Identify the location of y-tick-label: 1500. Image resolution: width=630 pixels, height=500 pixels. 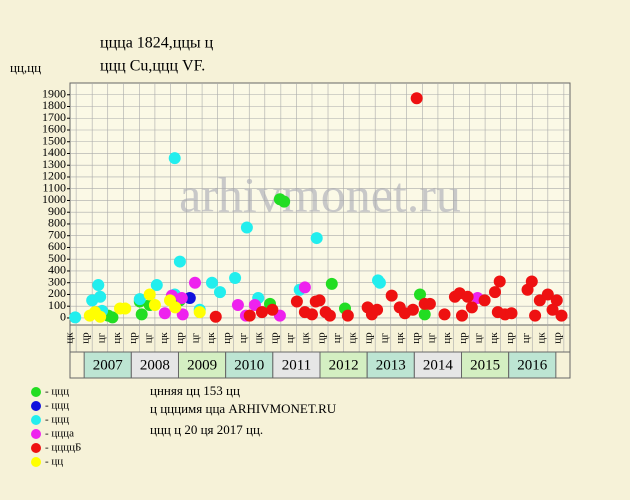
(54, 140).